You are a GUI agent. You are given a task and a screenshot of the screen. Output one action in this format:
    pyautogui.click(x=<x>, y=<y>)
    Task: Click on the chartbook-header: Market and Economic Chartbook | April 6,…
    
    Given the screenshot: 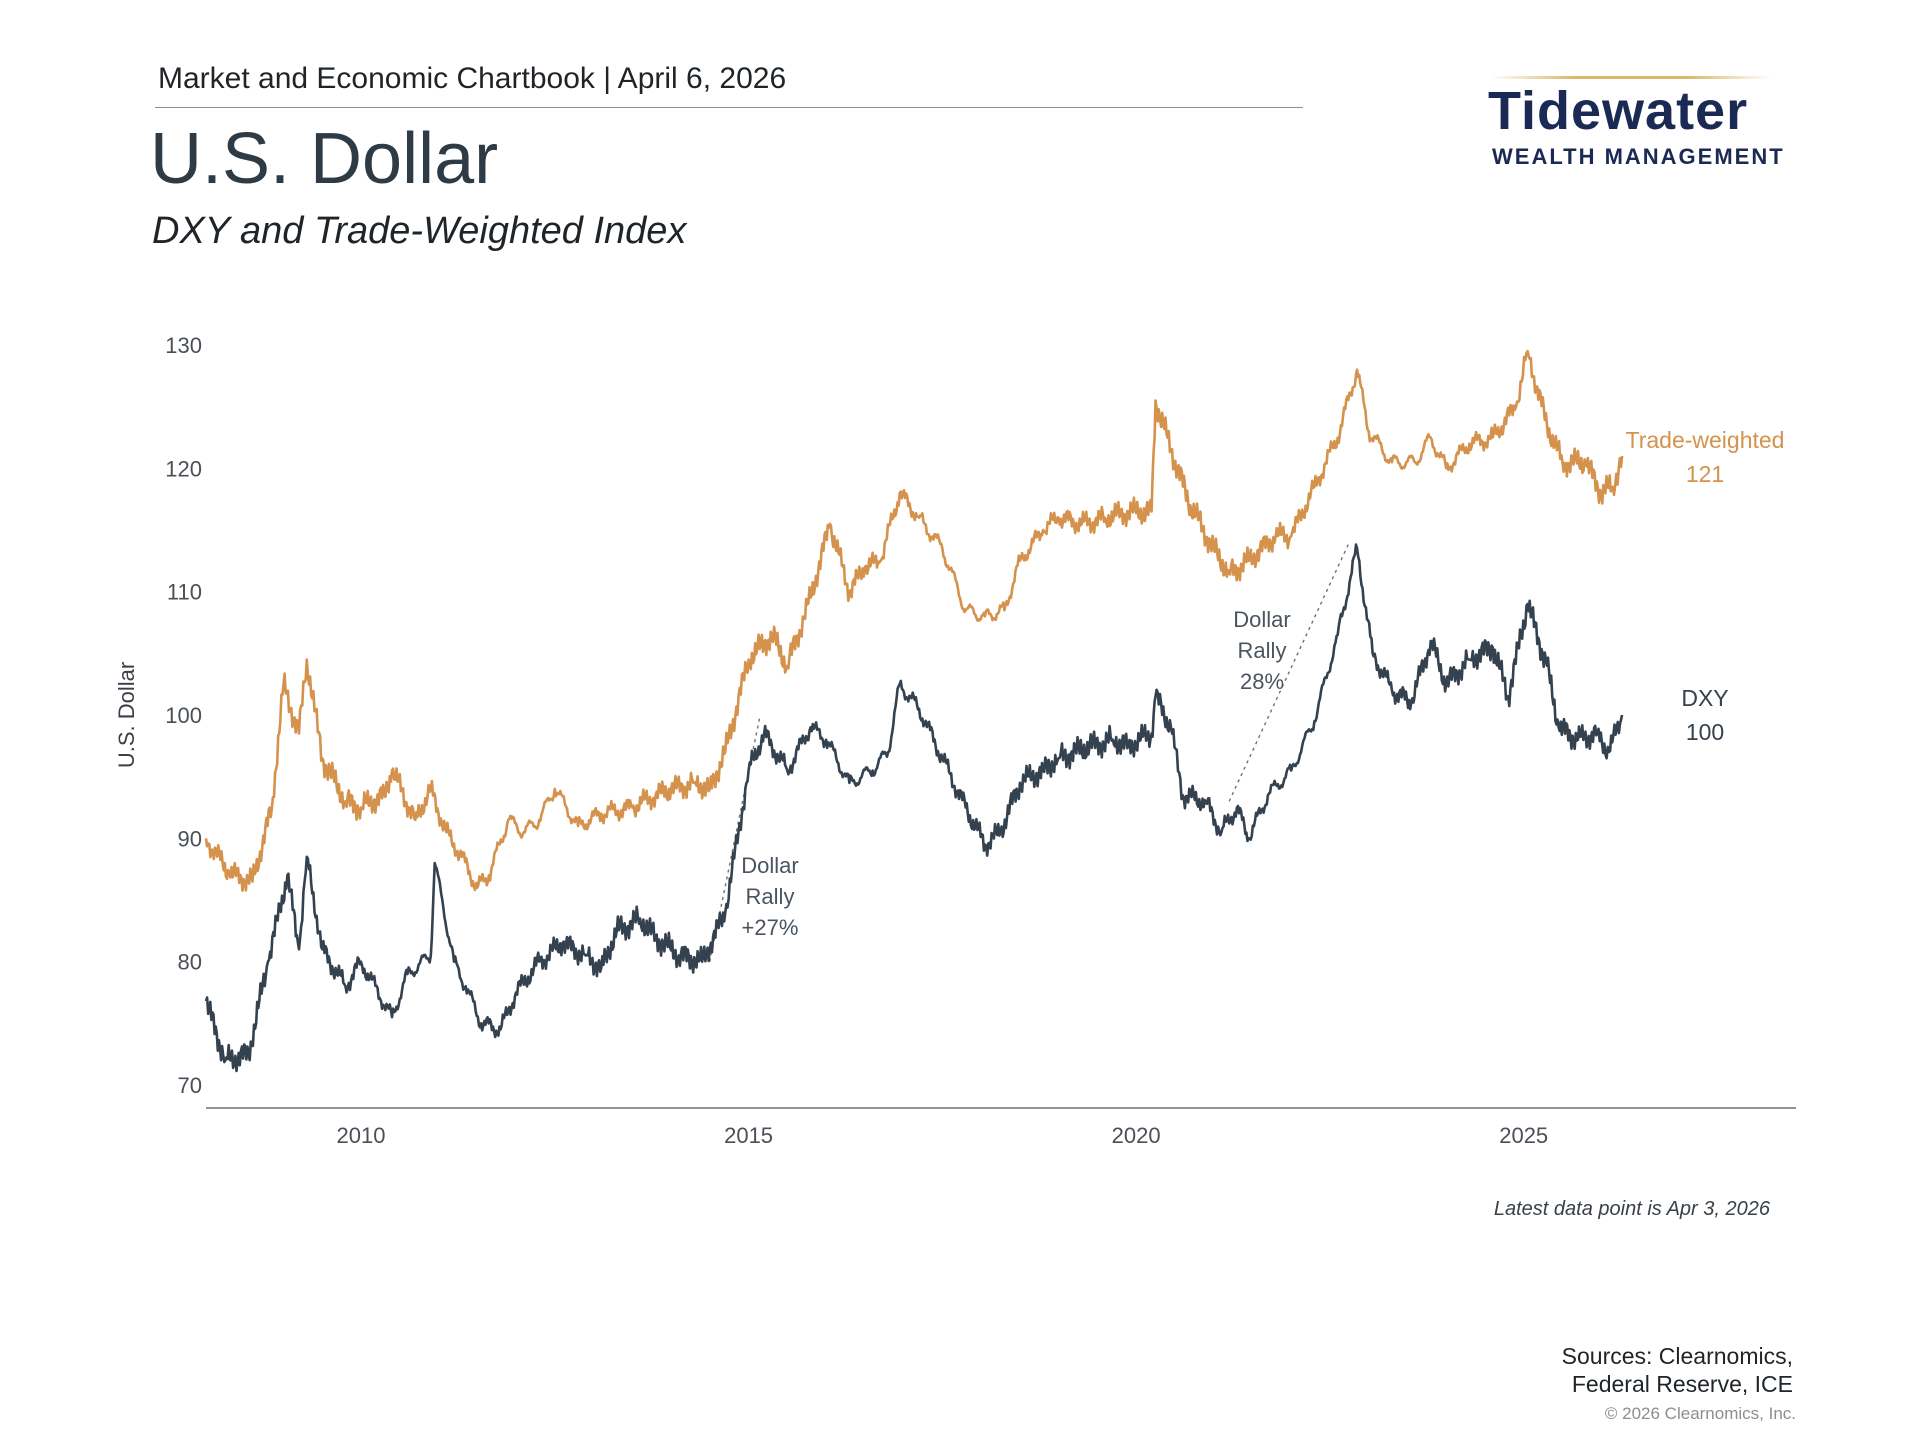 What is the action you would take?
    pyautogui.click(x=472, y=78)
    